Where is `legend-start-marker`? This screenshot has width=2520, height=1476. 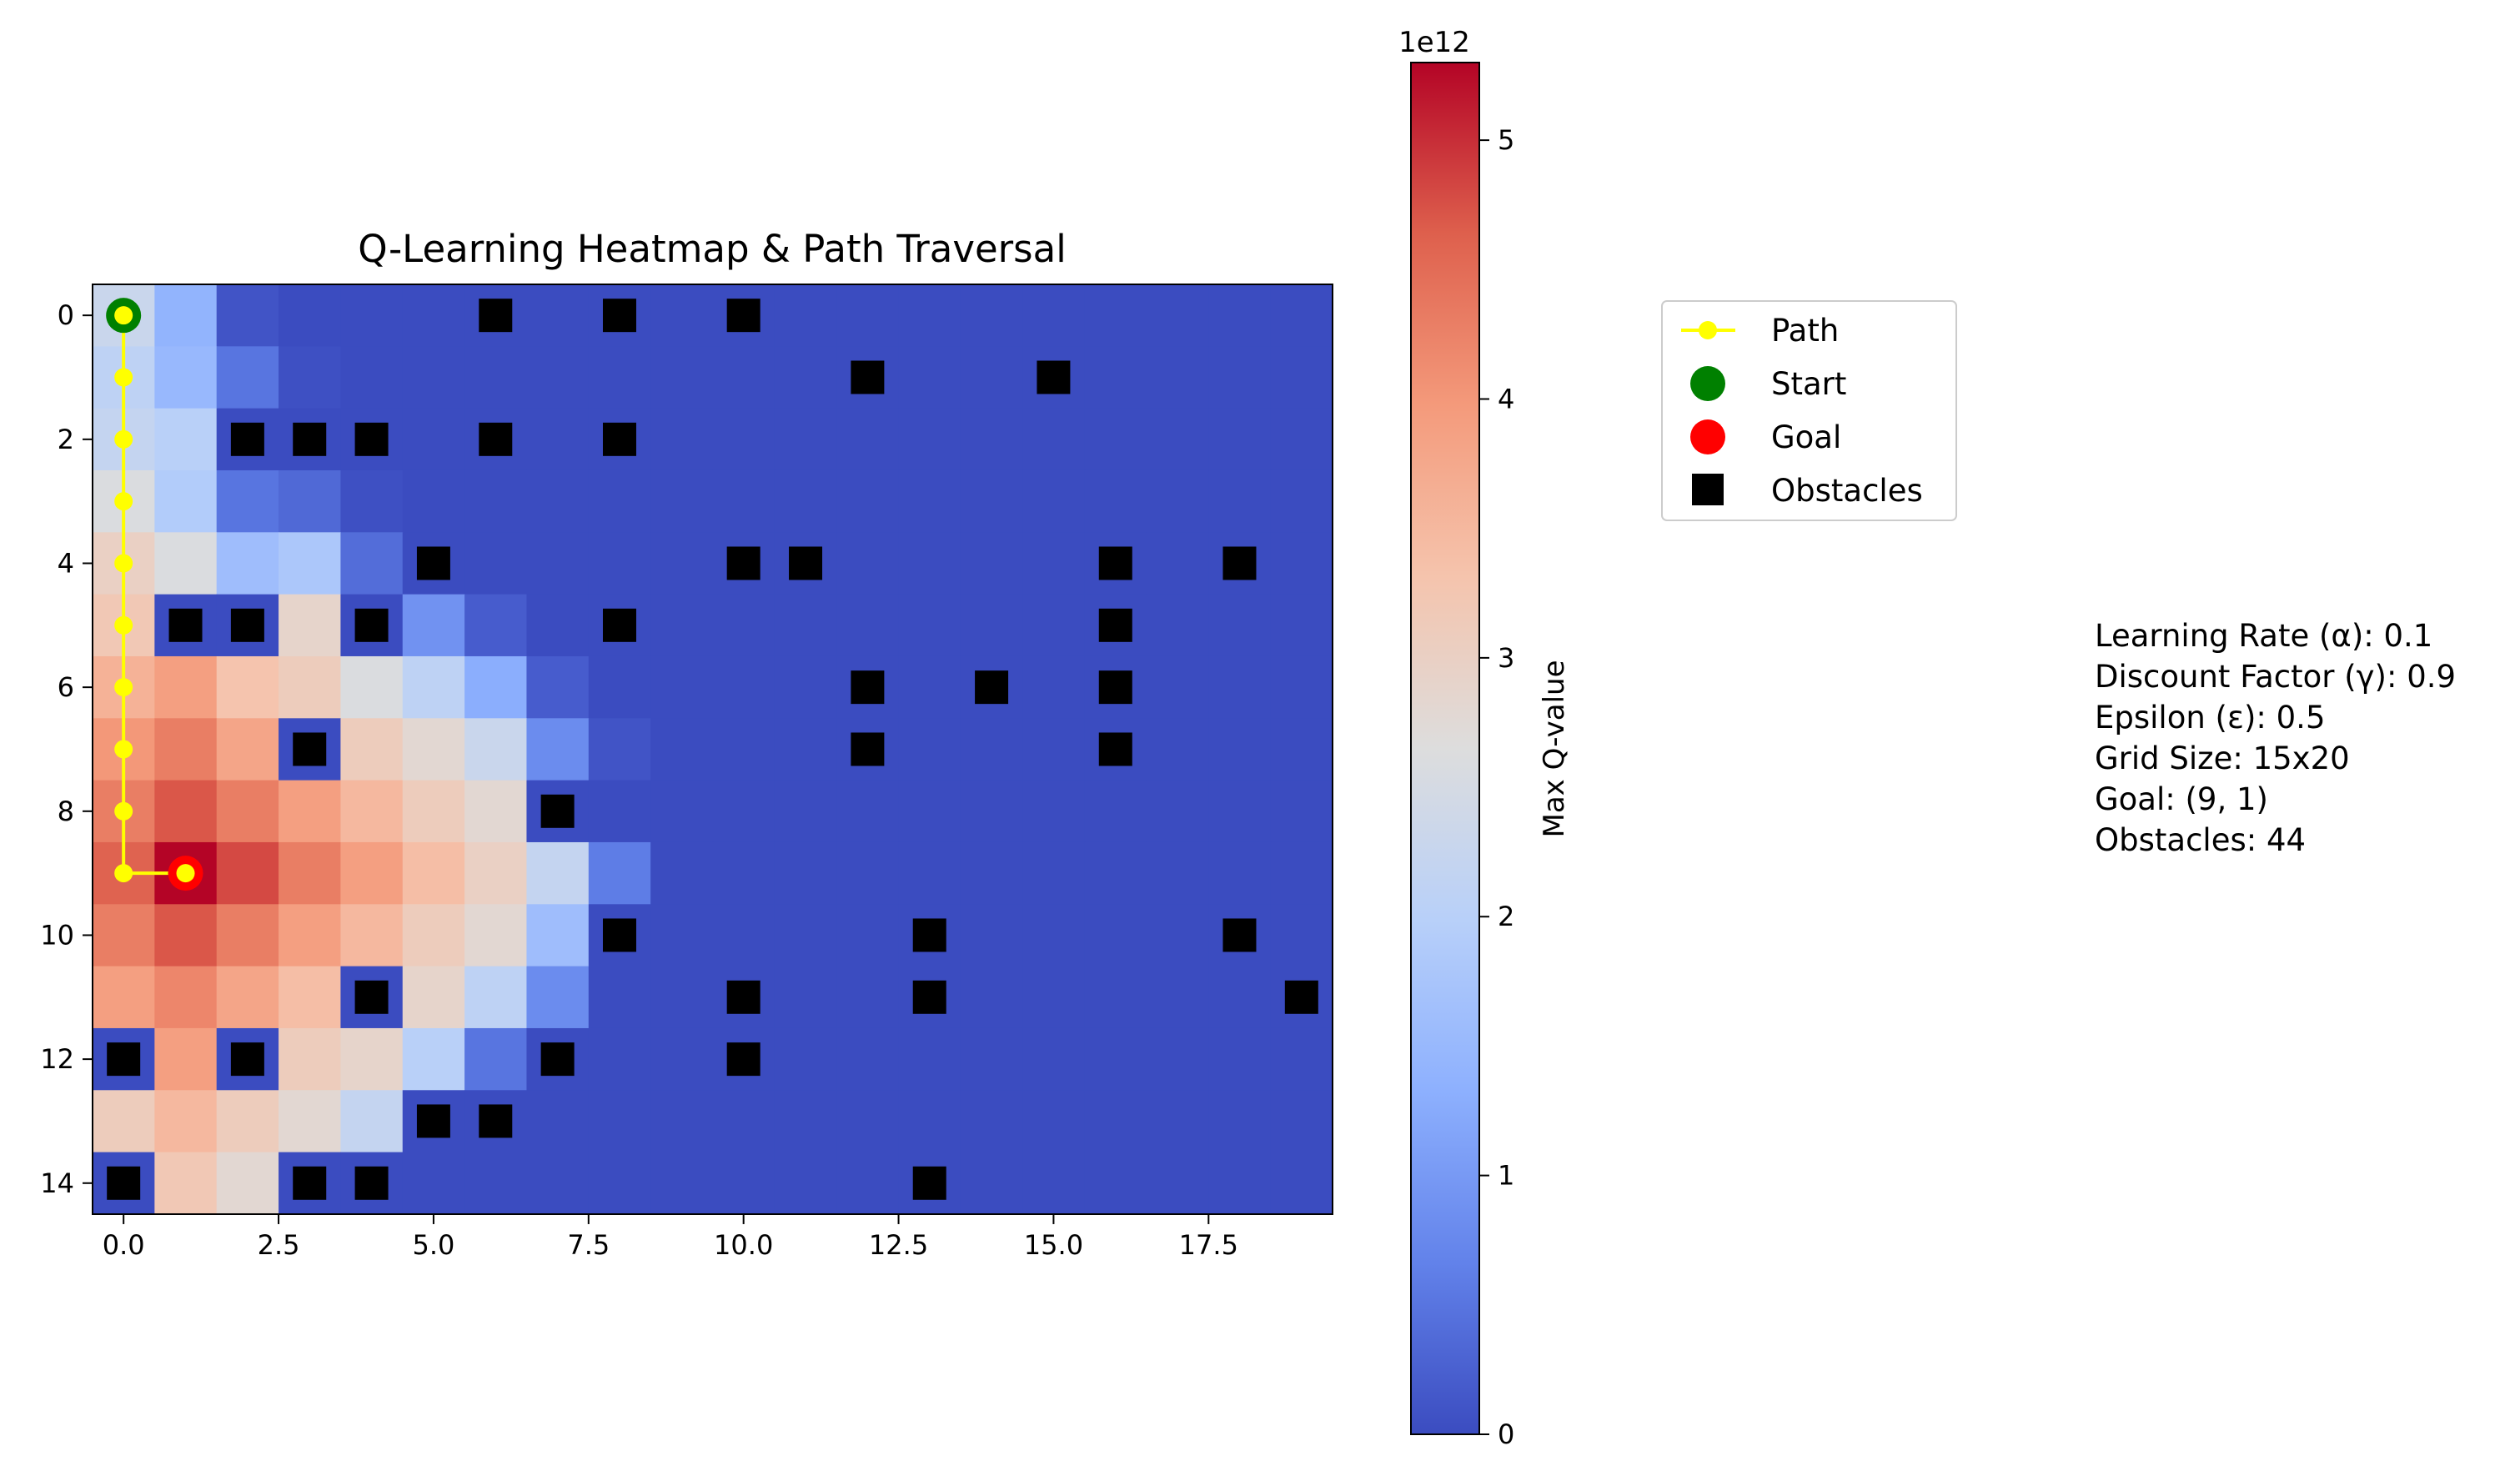
legend-start-marker is located at coordinates (1707, 383).